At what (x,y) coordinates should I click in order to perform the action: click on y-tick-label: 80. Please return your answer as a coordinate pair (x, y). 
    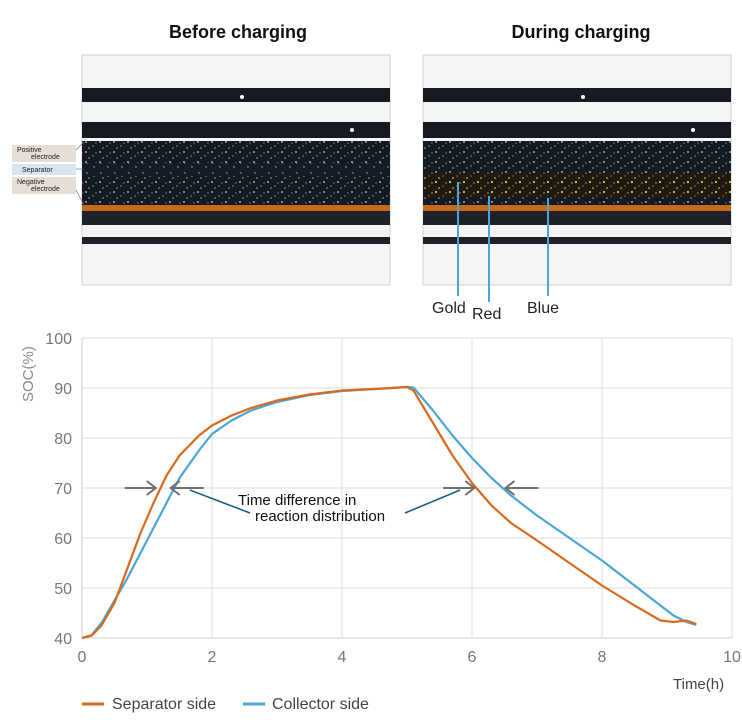
    Looking at the image, I should click on (63, 439).